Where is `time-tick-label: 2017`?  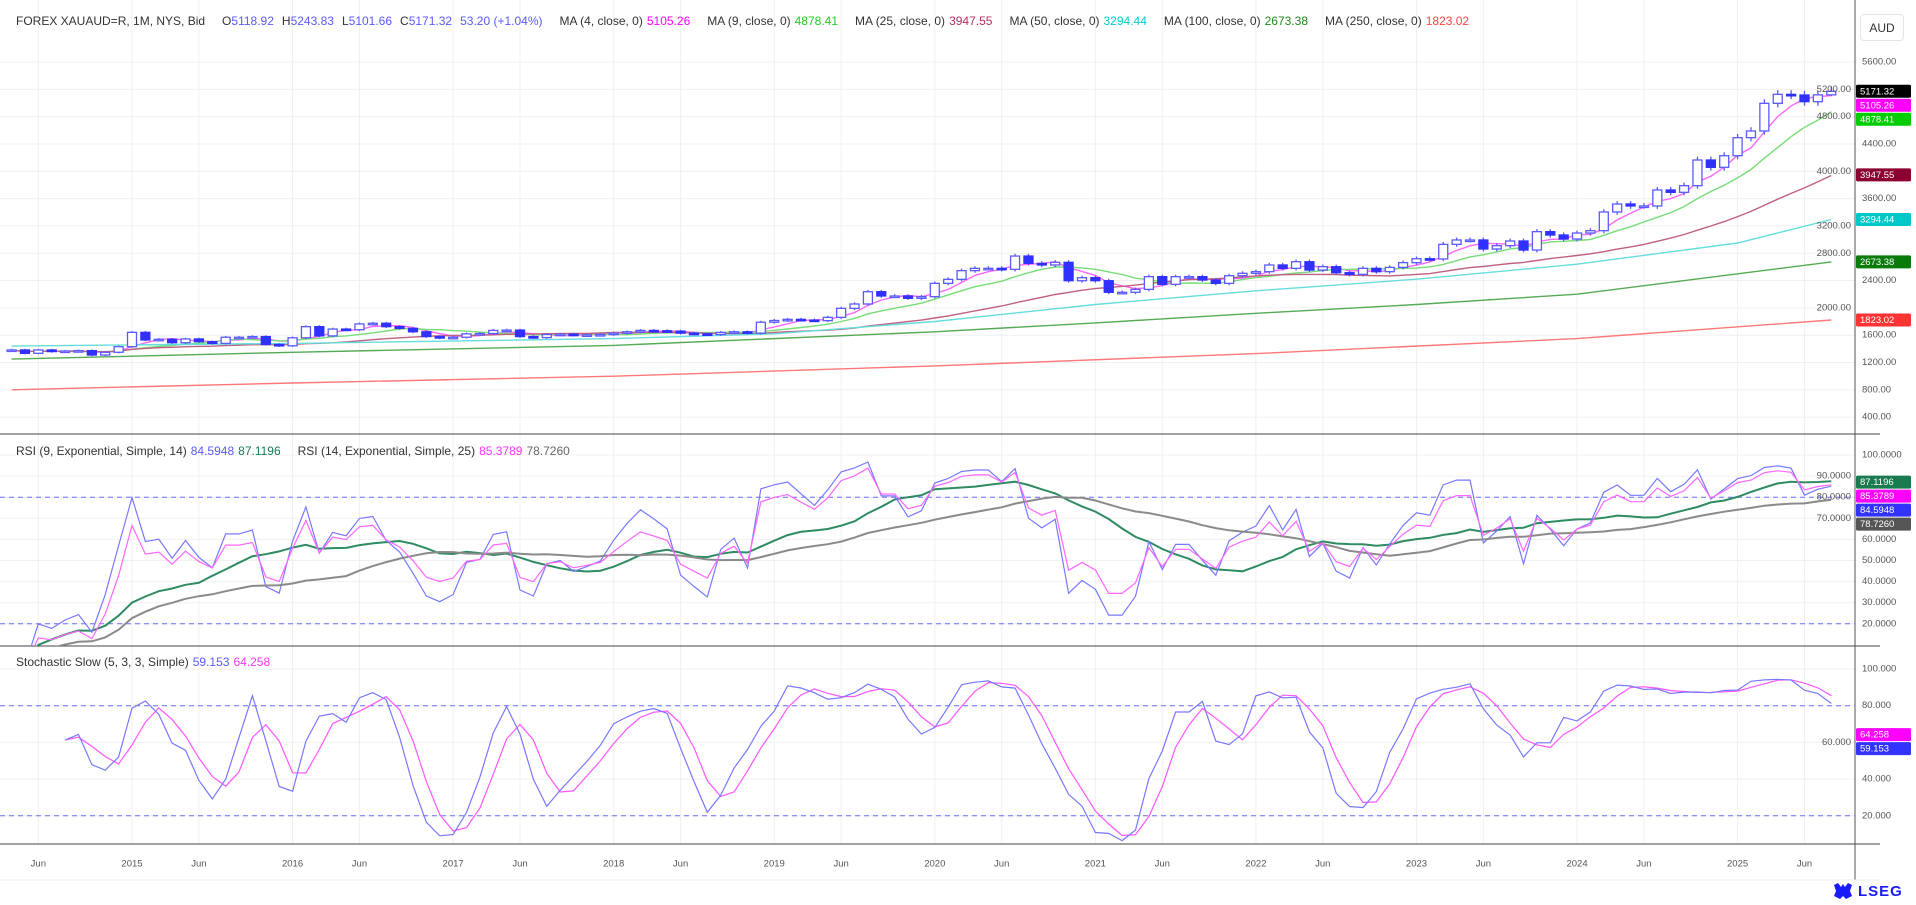
time-tick-label: 2017 is located at coordinates (453, 864).